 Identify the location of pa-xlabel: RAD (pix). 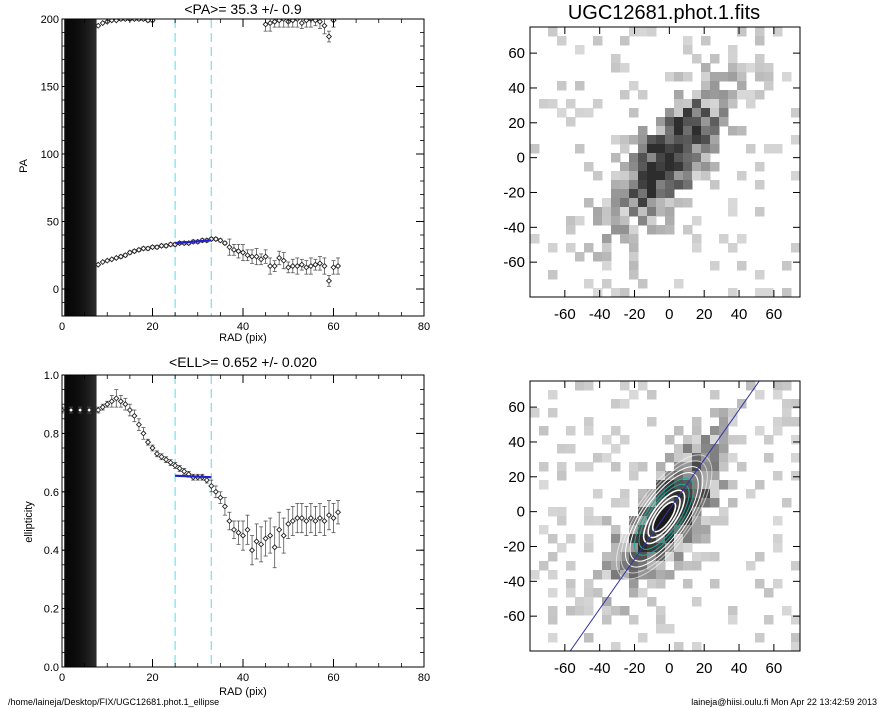
(243, 338).